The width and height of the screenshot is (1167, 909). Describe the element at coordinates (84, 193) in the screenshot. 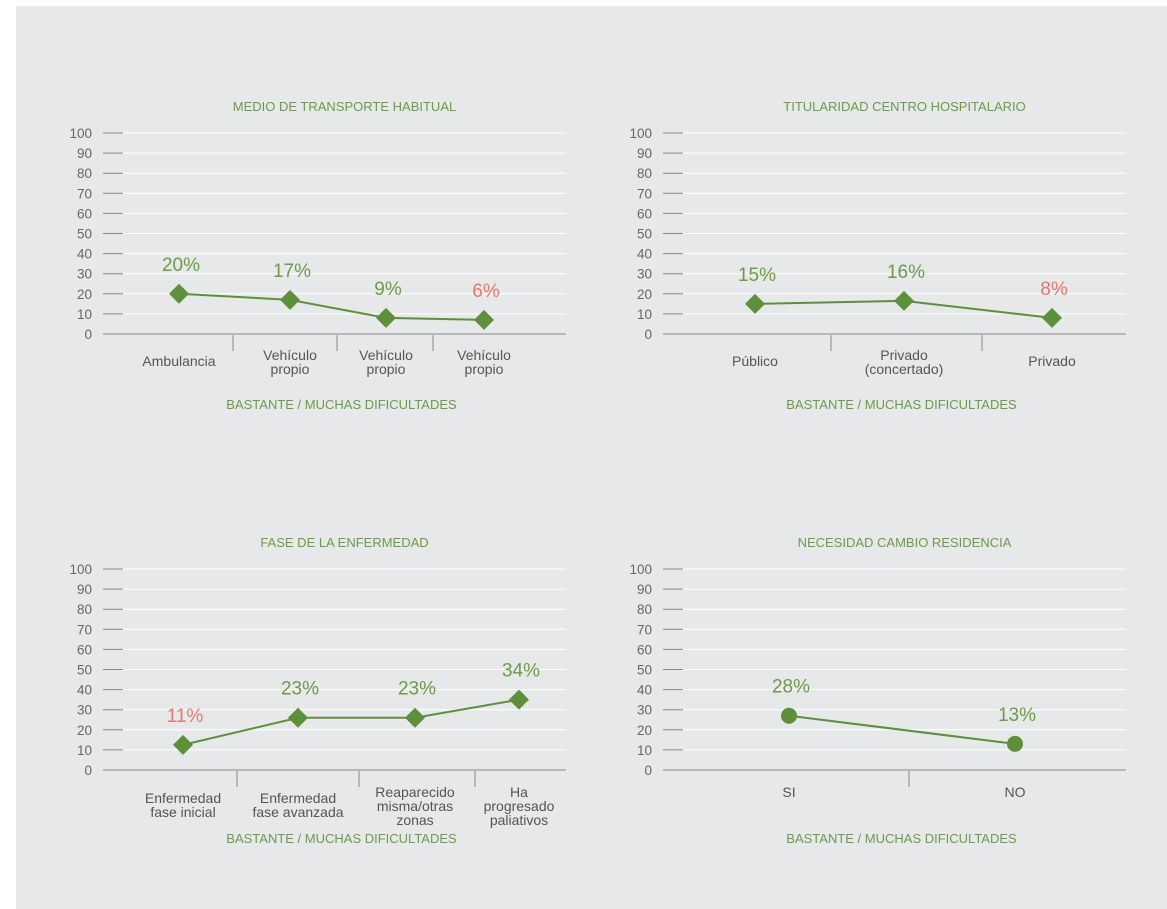

I see `chart-1-y-tick-label: 70` at that location.